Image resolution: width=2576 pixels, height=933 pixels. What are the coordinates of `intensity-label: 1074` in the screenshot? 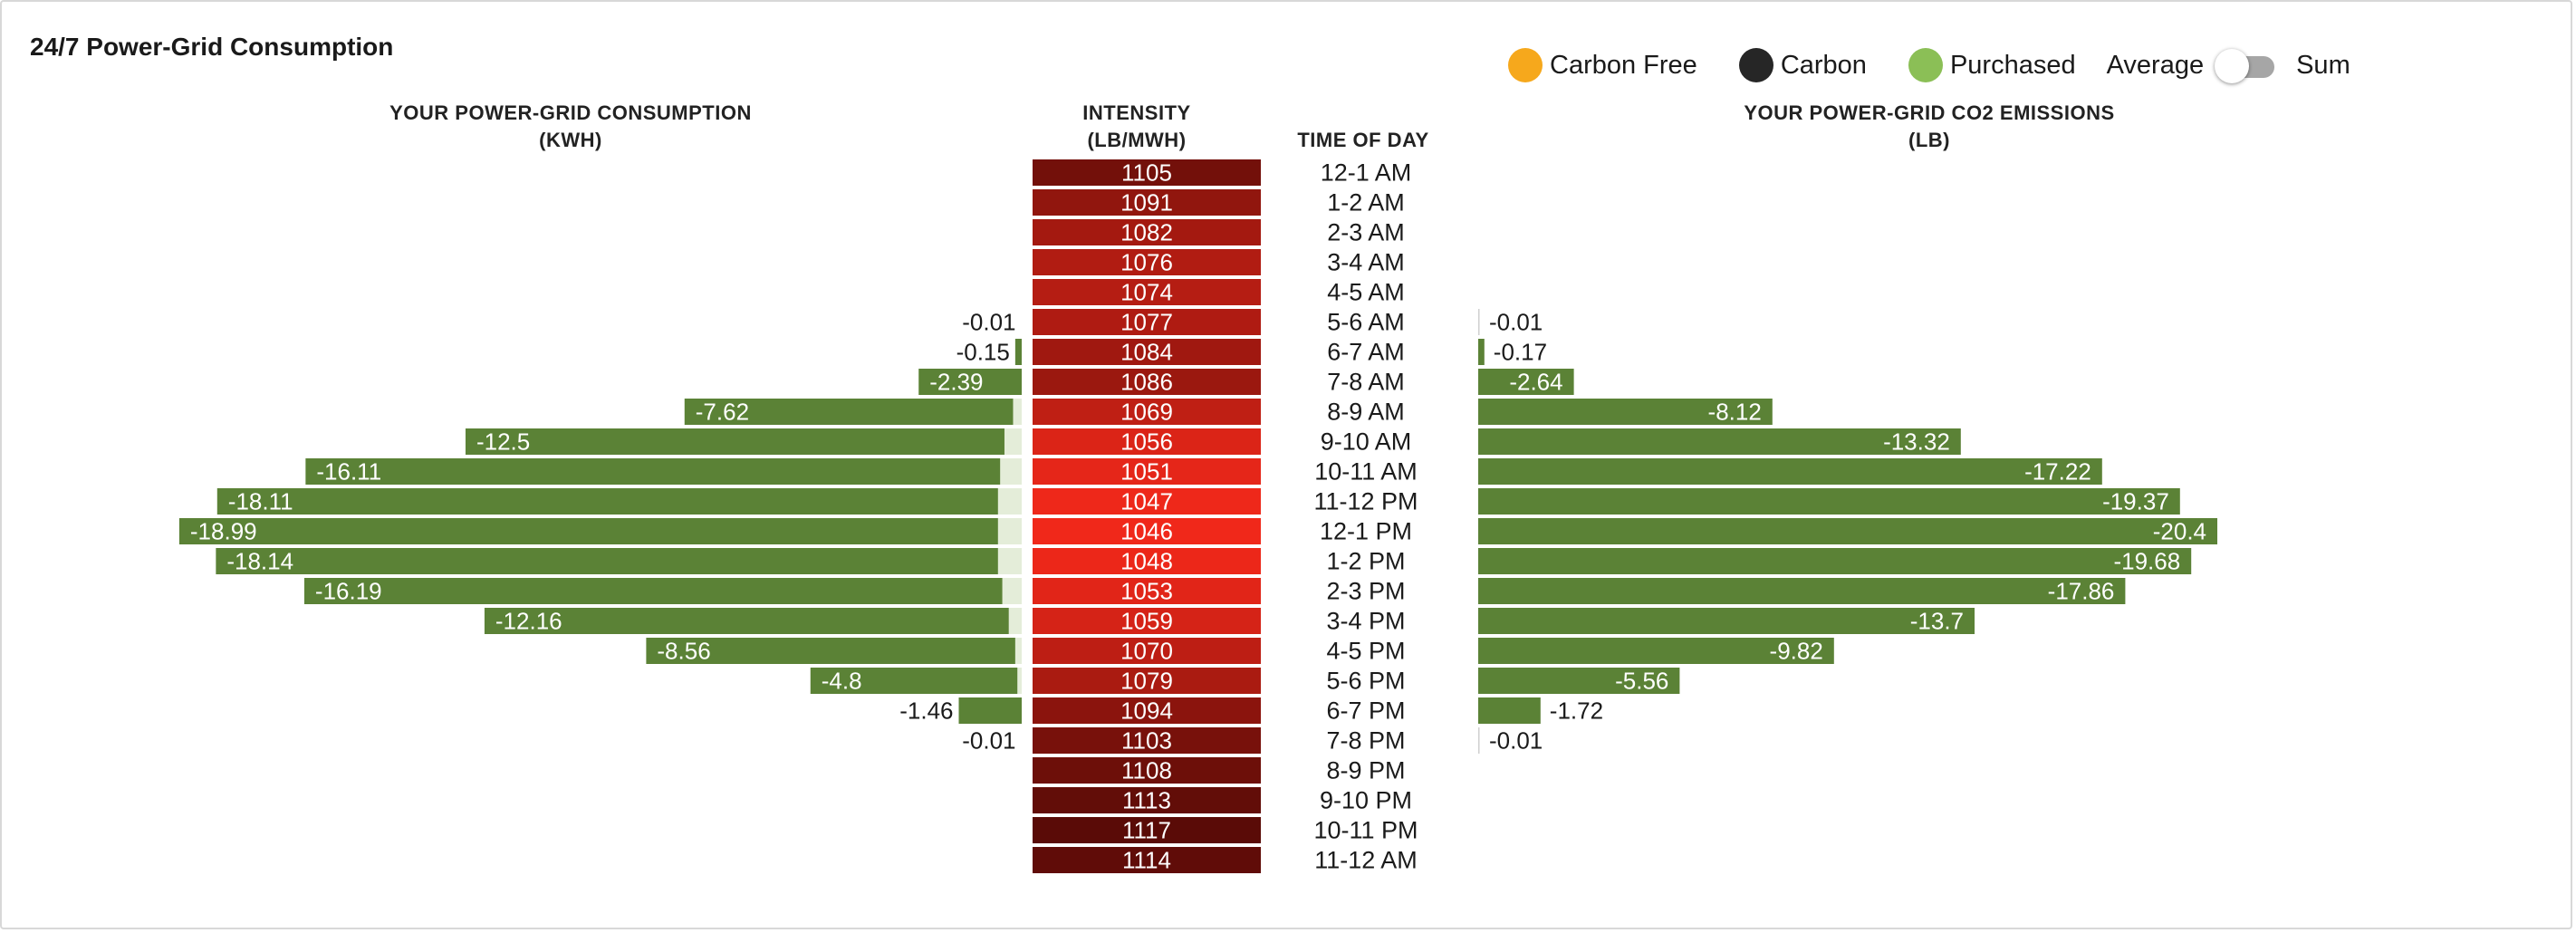 It's located at (1146, 292).